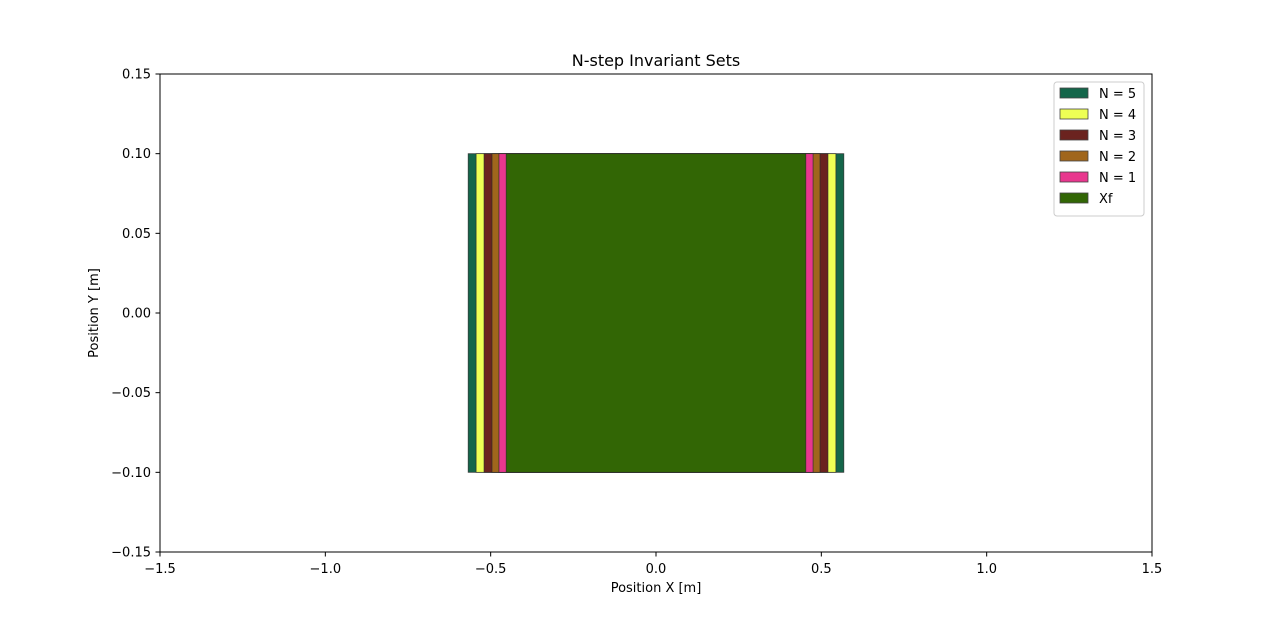  Describe the element at coordinates (1117, 178) in the screenshot. I see `legend-label-n-1: N = 1` at that location.